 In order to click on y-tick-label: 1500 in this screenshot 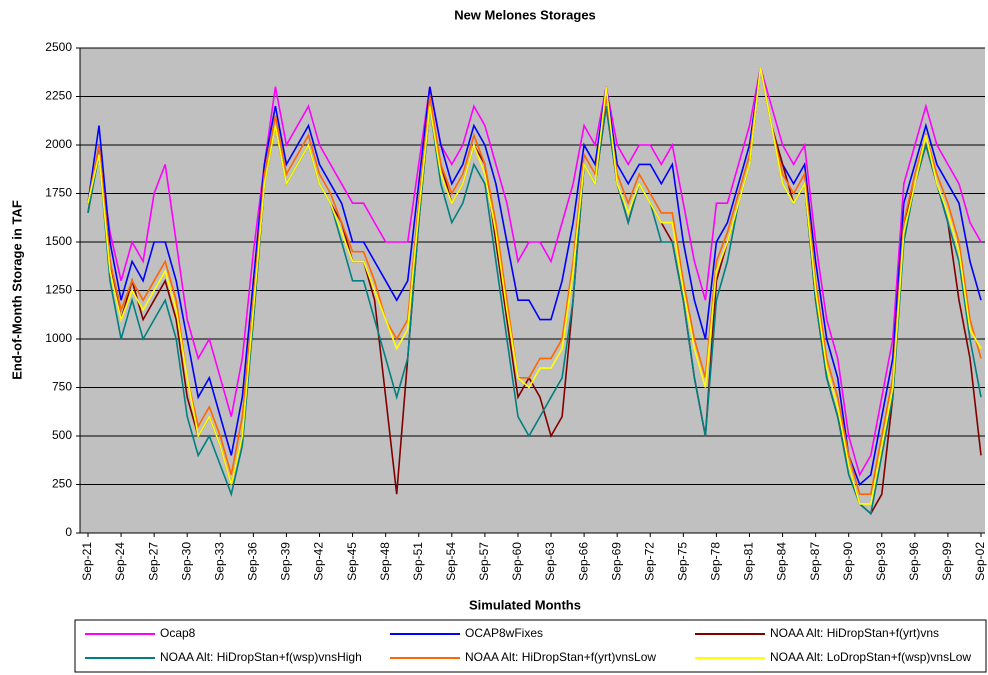, I will do `click(58, 241)`.